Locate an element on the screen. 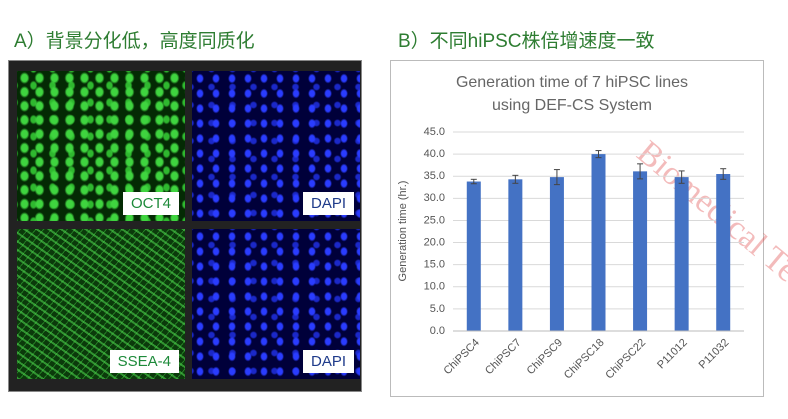  watermark: Biomedical Techno is located at coordinates (709, 233).